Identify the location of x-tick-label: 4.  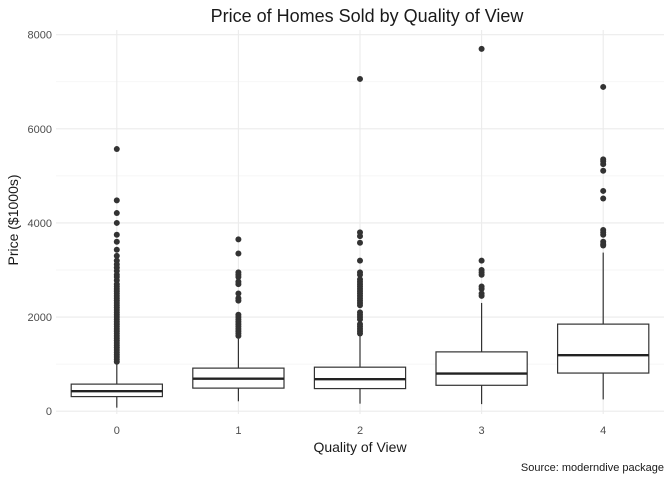
(603, 431).